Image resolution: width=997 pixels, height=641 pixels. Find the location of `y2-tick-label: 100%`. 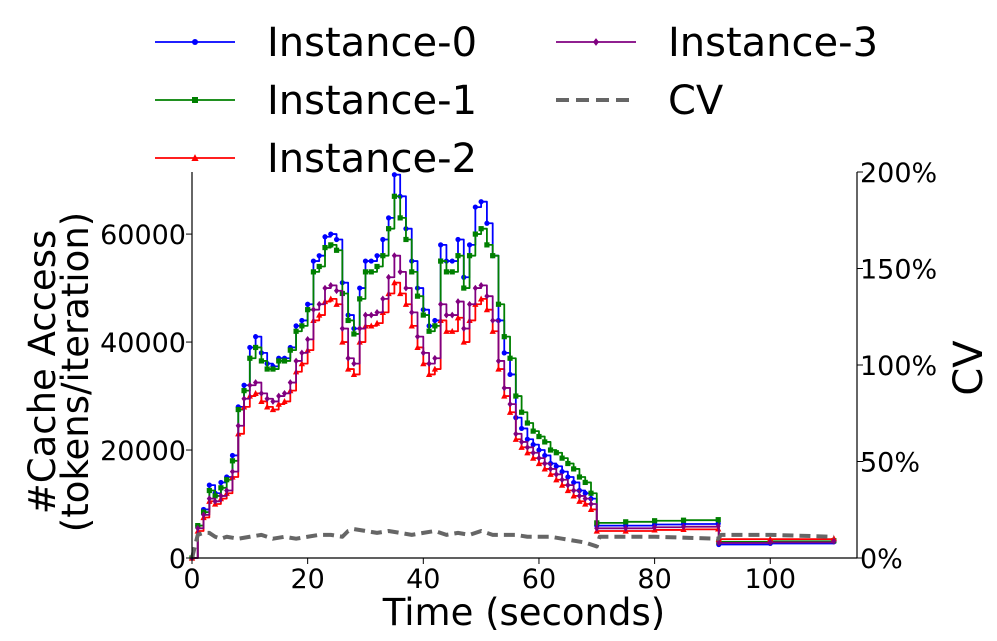

y2-tick-label: 100% is located at coordinates (898, 366).